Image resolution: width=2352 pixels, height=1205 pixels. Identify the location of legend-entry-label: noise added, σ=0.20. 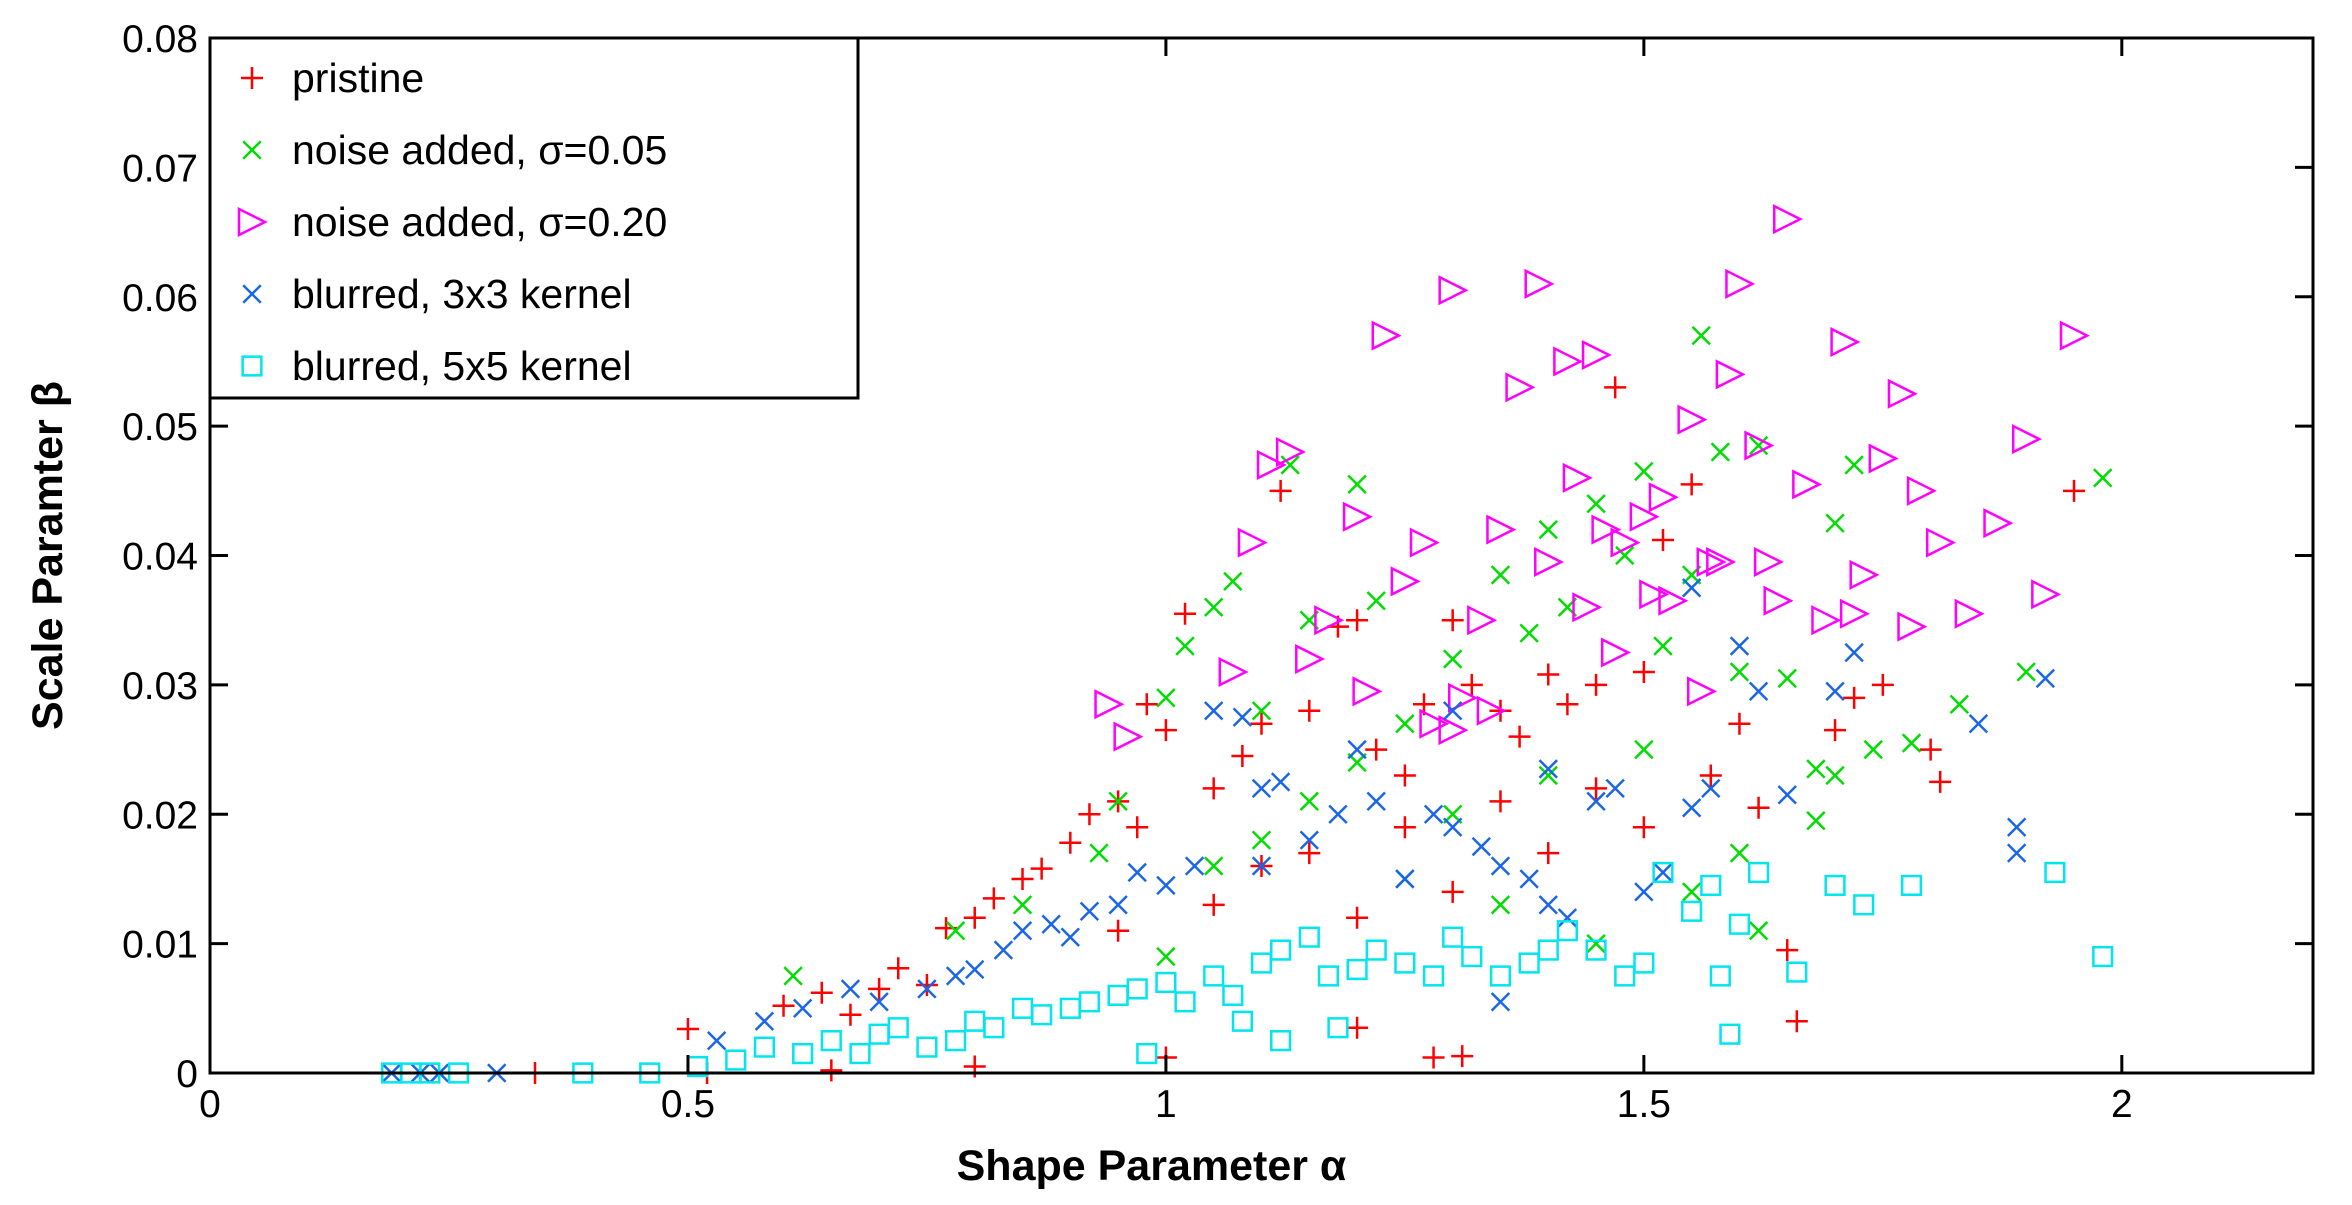
(479, 222).